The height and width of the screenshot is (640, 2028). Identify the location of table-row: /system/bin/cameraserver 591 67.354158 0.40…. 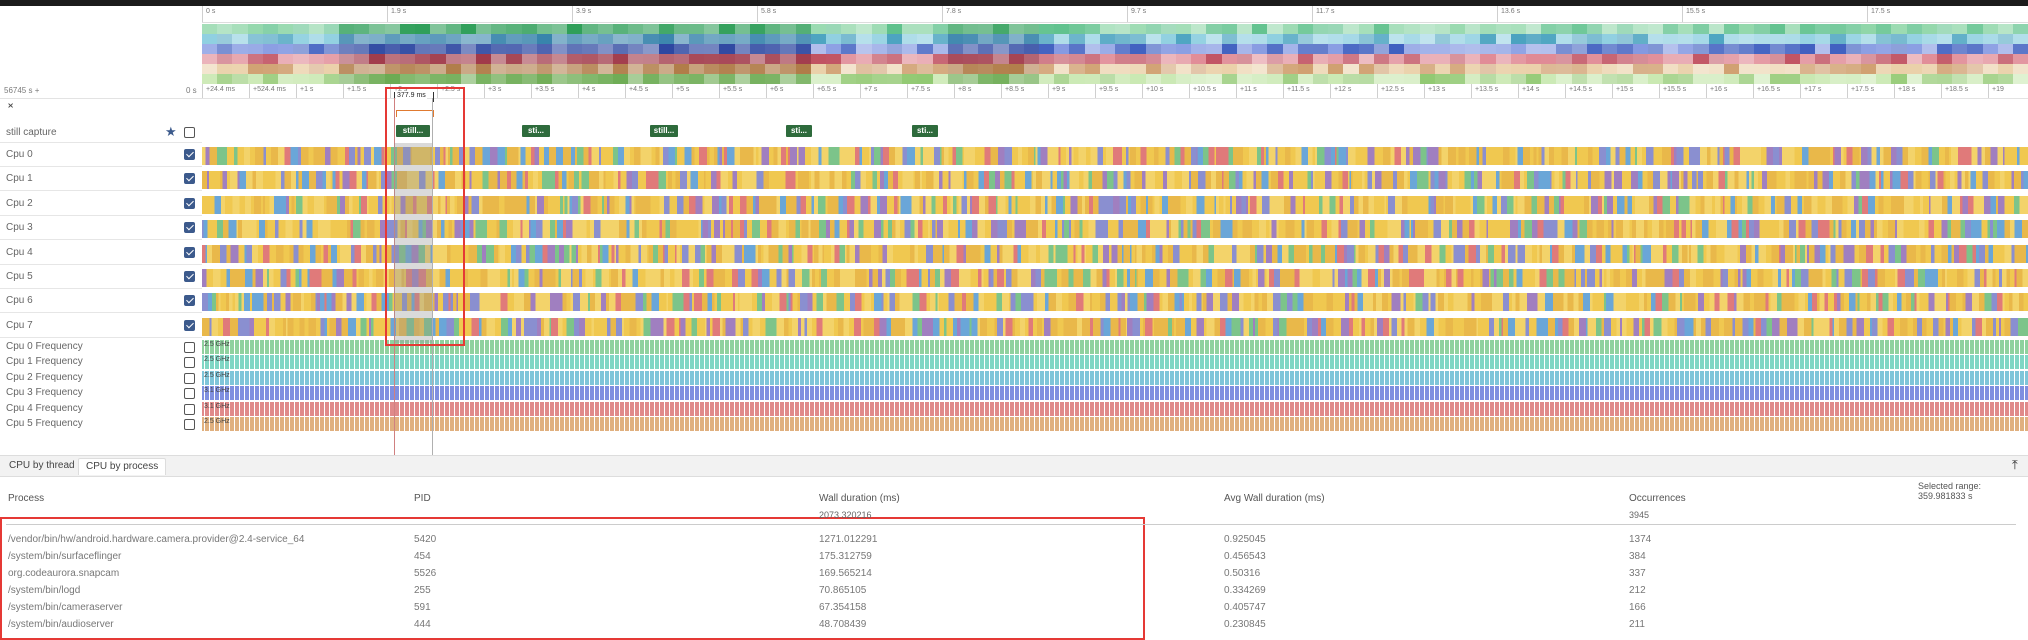
(1014, 610).